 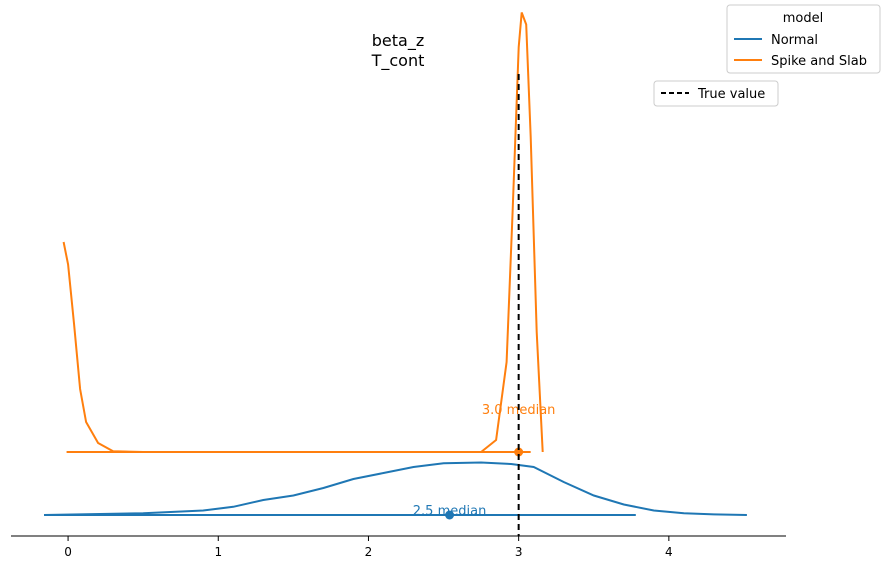 I want to click on median-point-normal, so click(x=450, y=515).